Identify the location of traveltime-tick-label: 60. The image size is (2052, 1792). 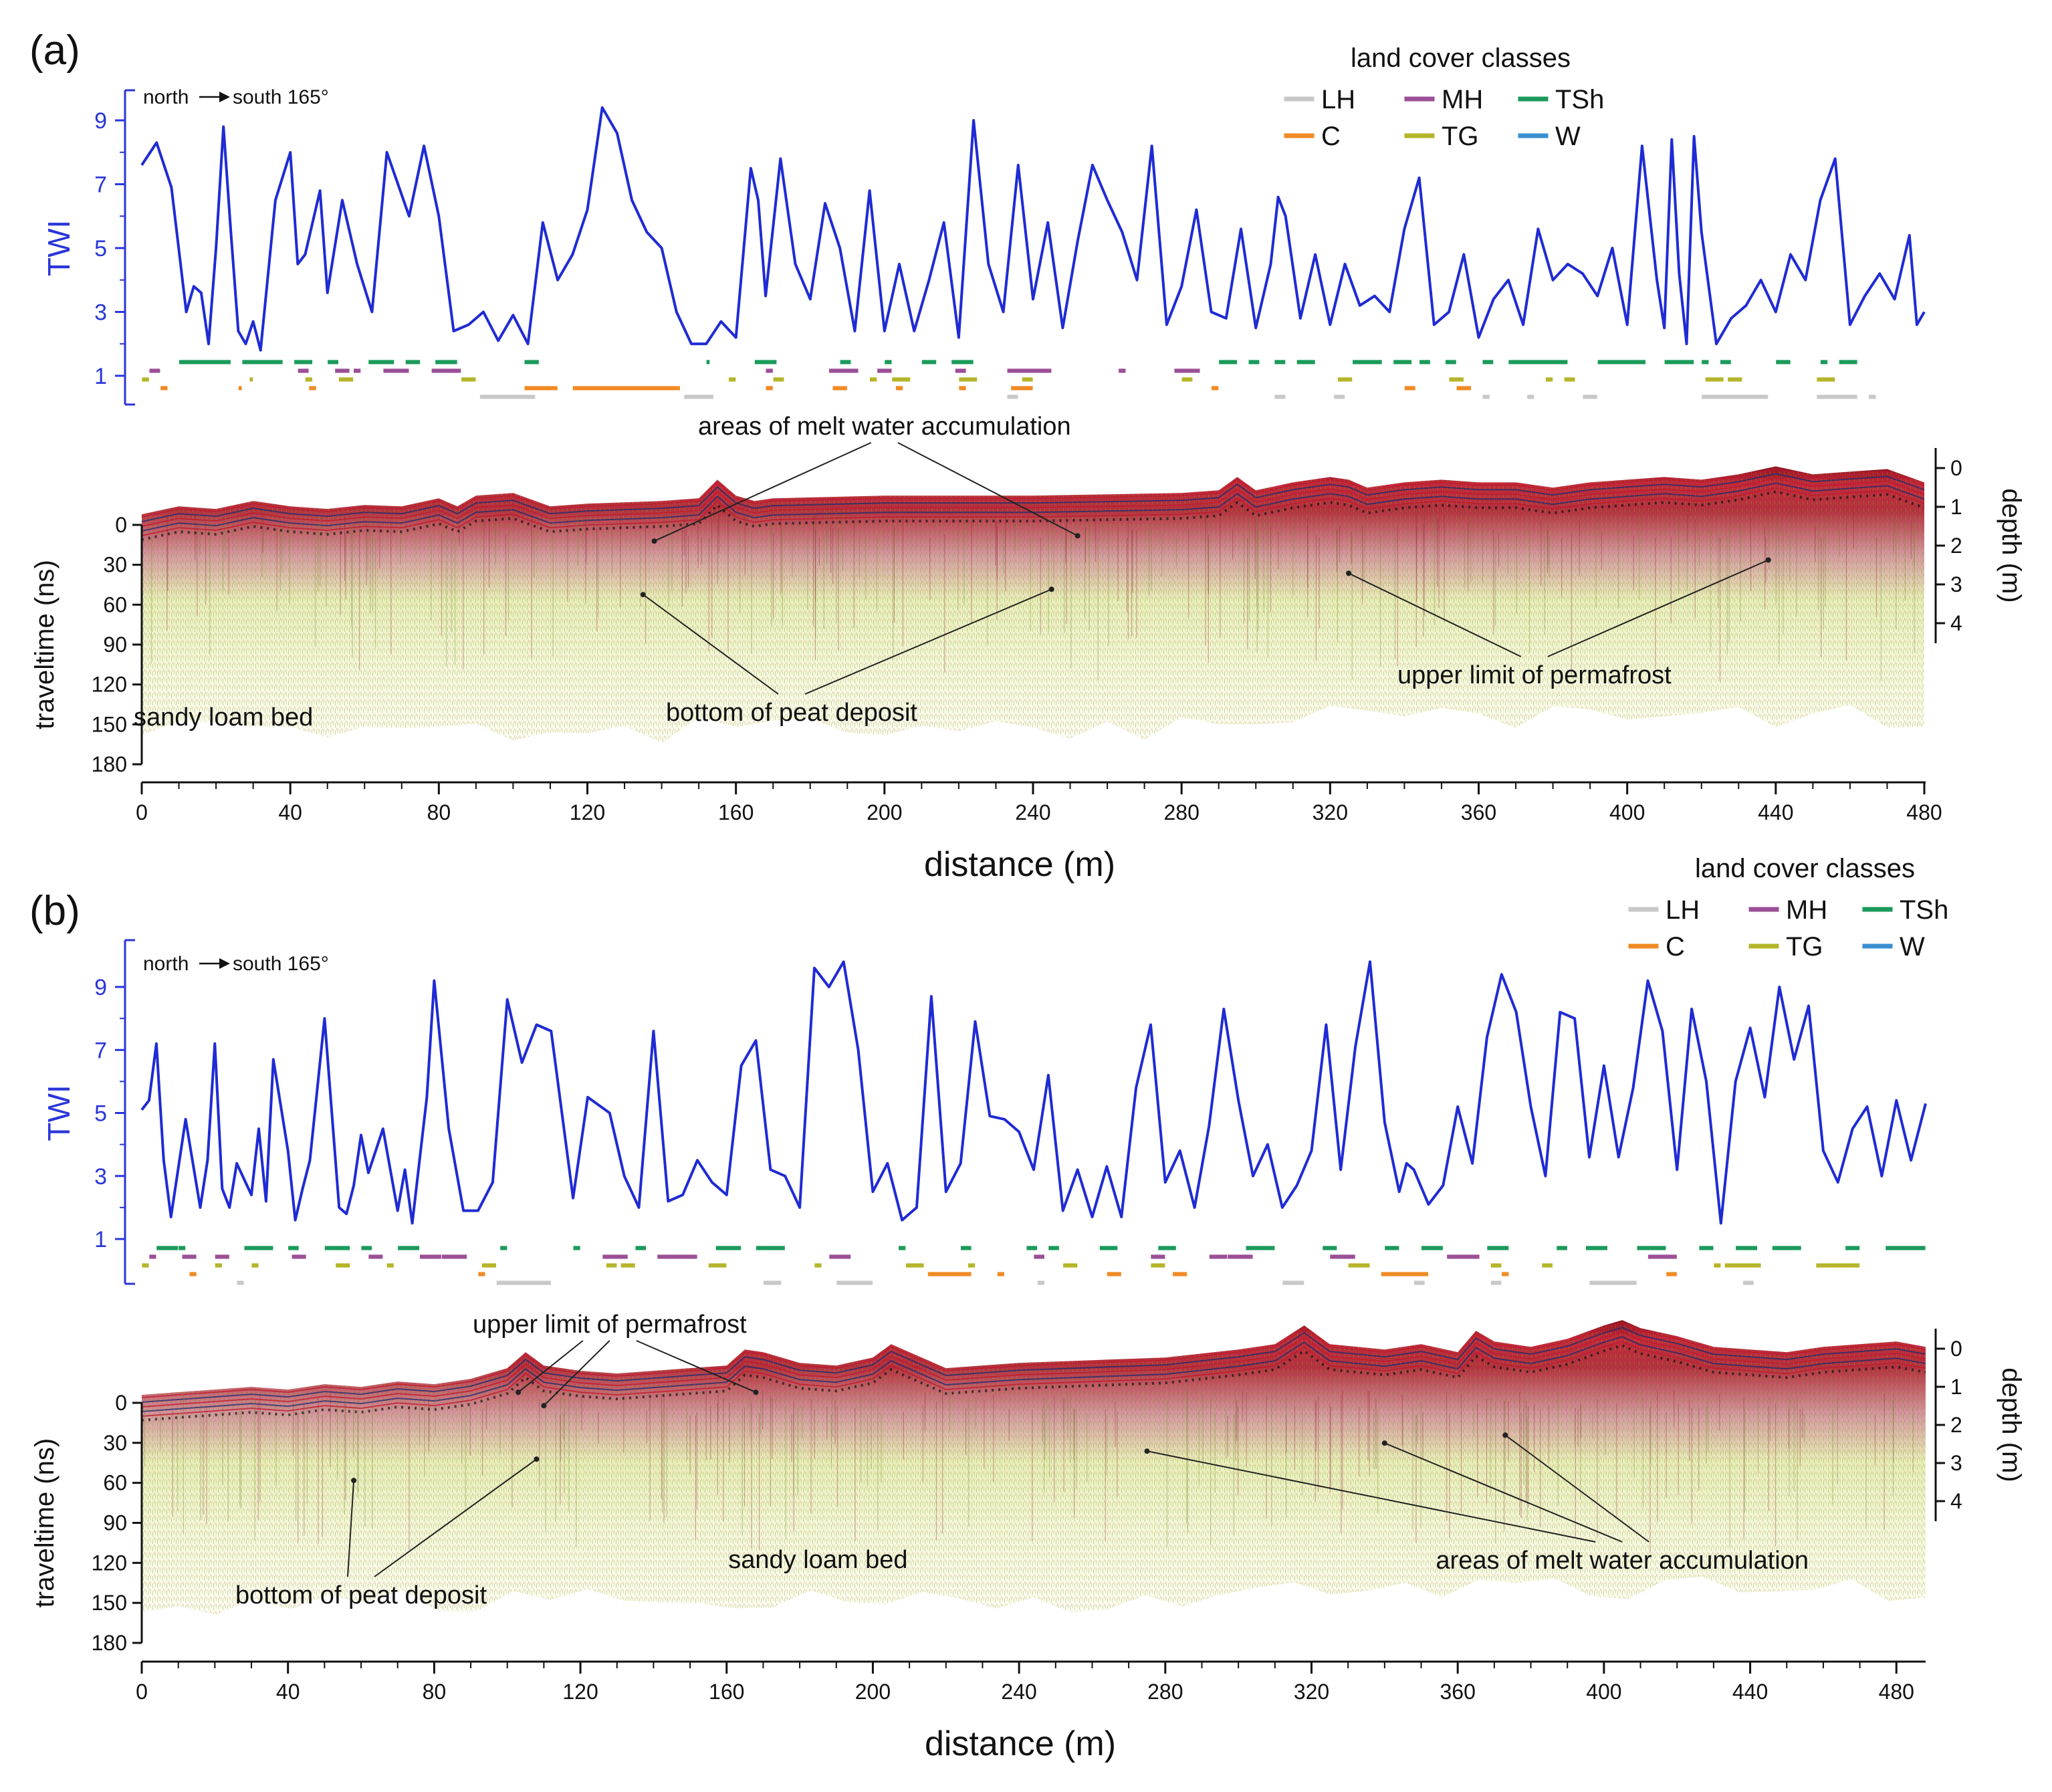
(115, 1483).